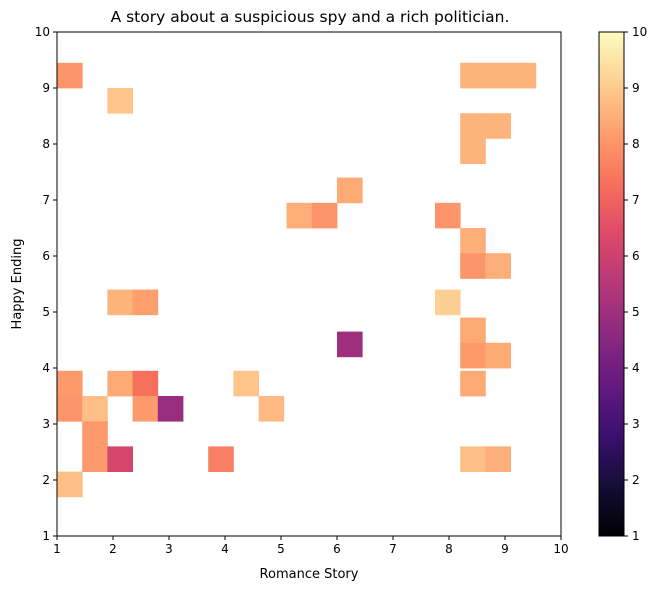 Image resolution: width=661 pixels, height=594 pixels. I want to click on y-tick-label: 9, so click(46, 88).